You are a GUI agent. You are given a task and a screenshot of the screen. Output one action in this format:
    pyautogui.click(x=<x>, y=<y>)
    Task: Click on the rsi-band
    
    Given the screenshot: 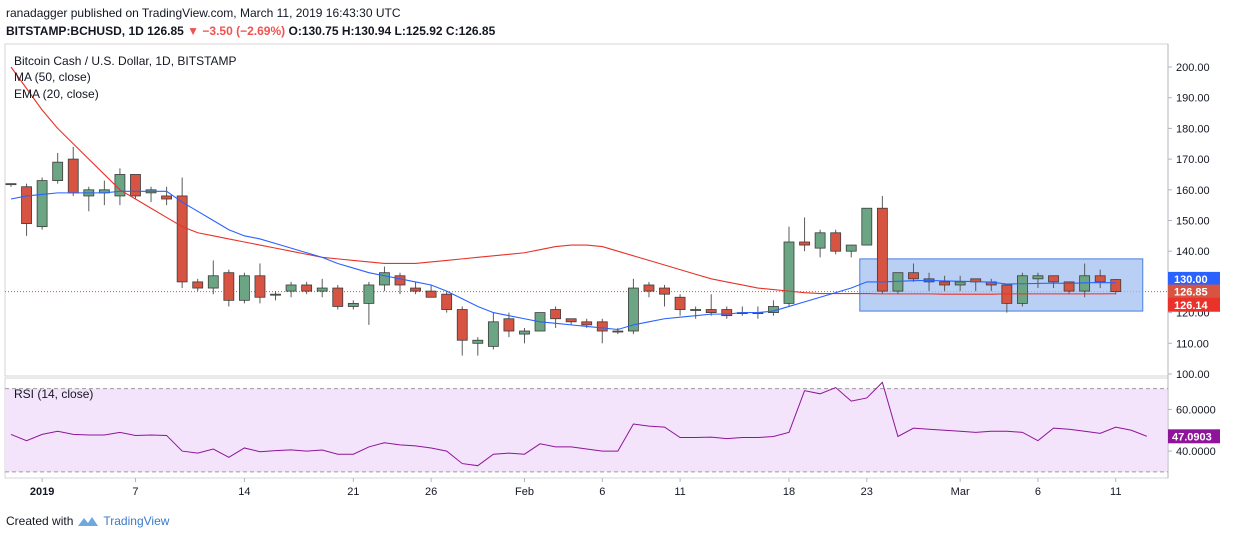 What is the action you would take?
    pyautogui.click(x=586, y=430)
    